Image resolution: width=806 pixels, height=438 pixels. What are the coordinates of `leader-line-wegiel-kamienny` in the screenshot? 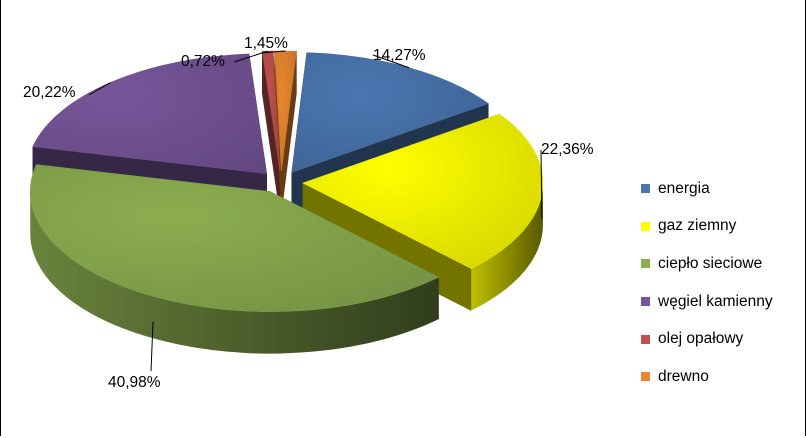 It's located at (99, 89).